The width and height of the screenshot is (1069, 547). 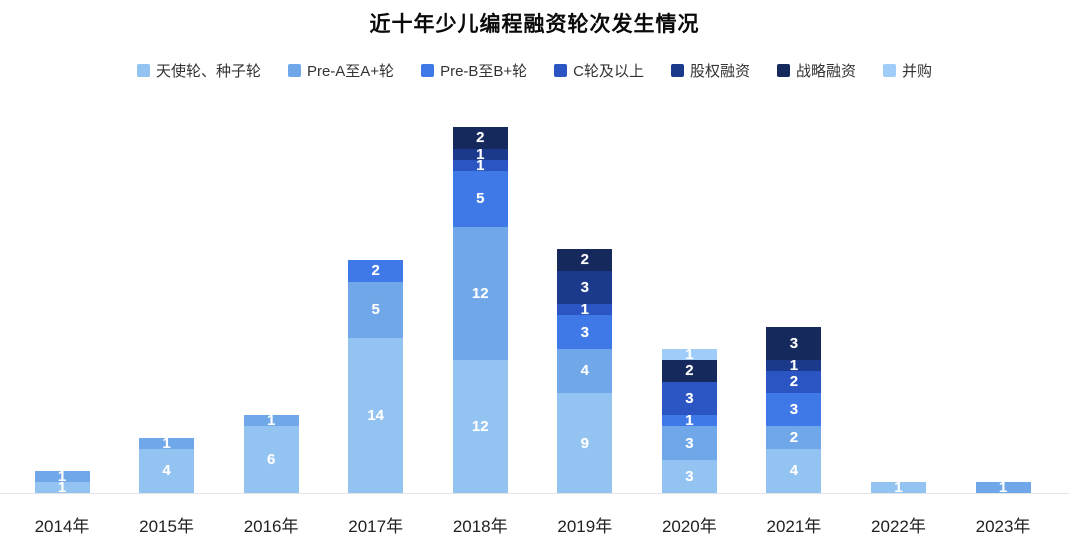 I want to click on legend-item-2: Pre-B至B+轮, so click(x=474, y=70).